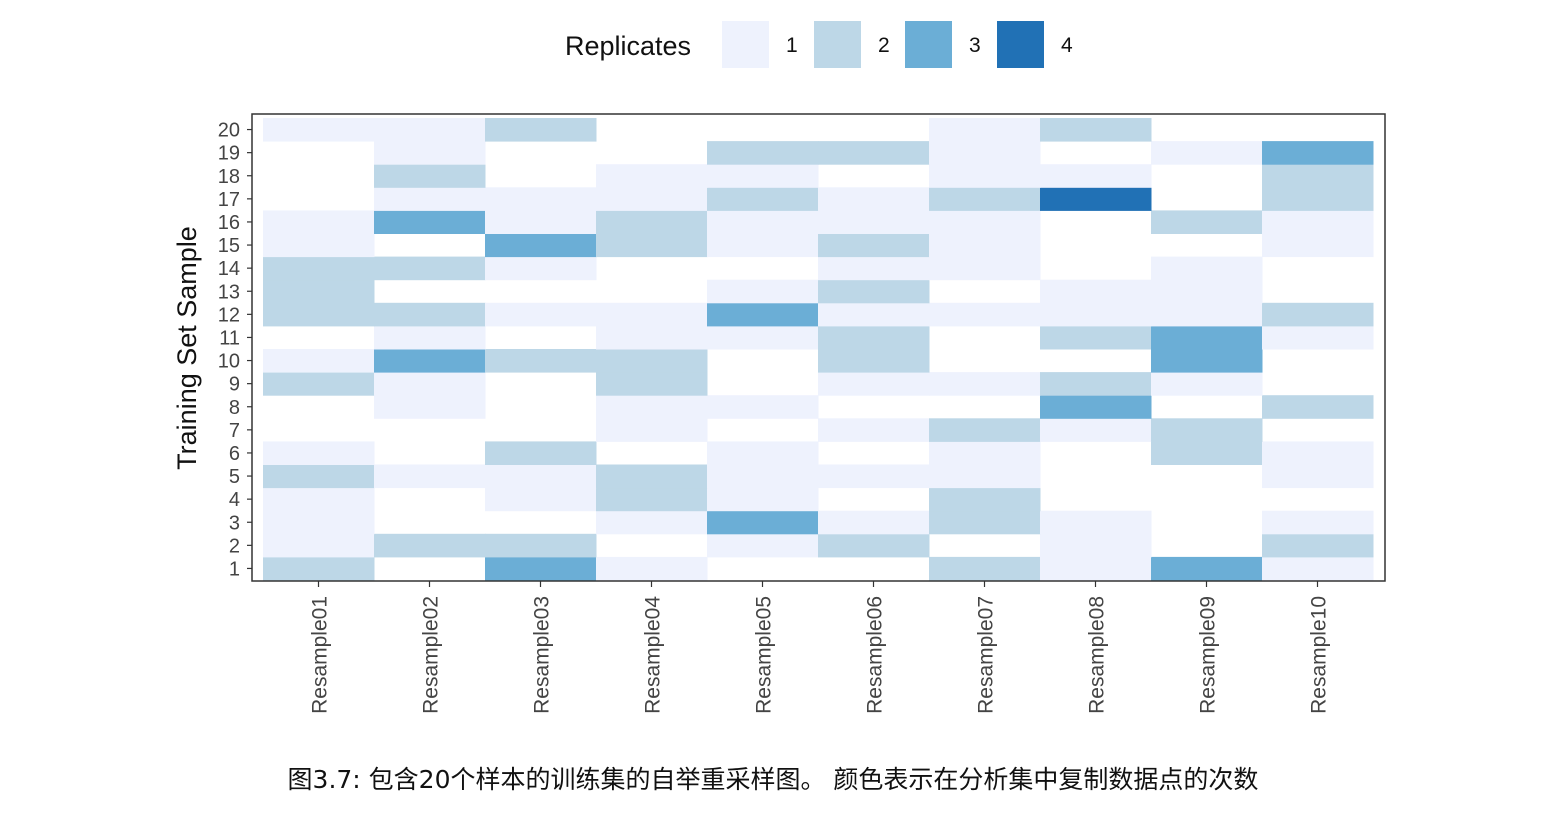  Describe the element at coordinates (229, 269) in the screenshot. I see `y-tick-label: 14` at that location.